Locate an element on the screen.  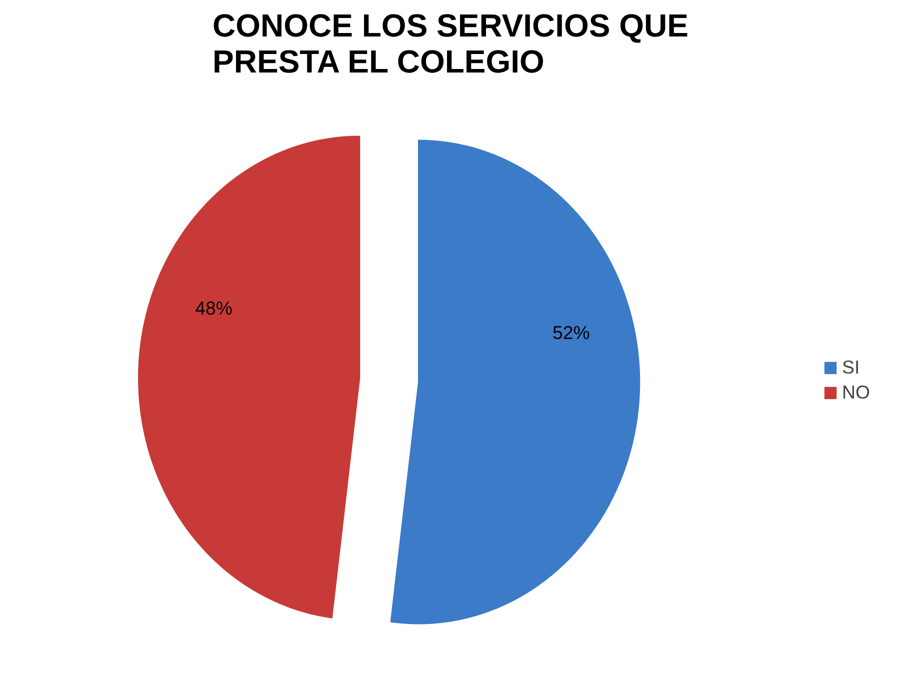
data-label: 52% is located at coordinates (571, 333).